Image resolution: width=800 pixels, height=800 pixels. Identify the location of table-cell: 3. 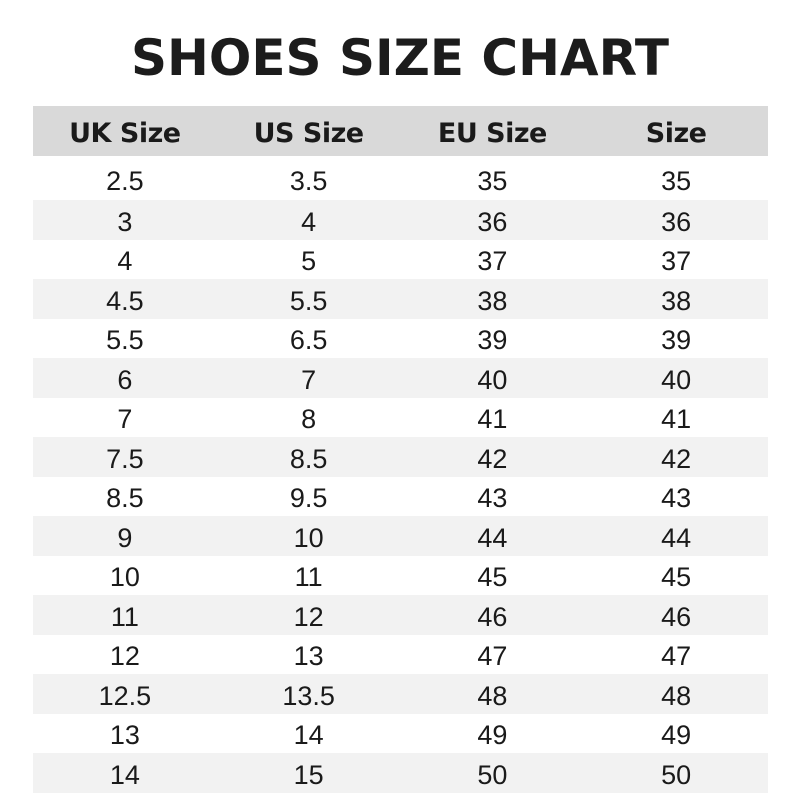
(125, 220).